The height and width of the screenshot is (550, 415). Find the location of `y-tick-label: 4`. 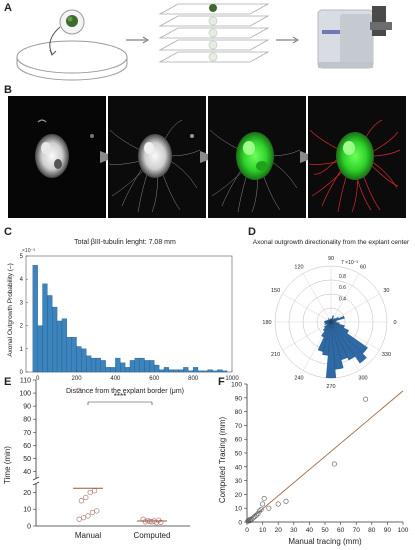

y-tick-label: 4 is located at coordinates (22, 280).